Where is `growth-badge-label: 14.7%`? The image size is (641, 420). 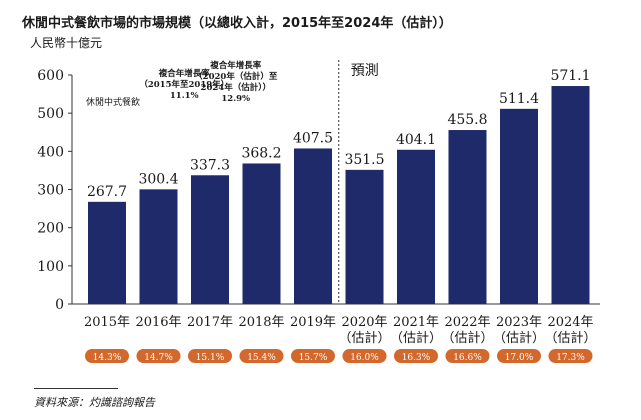 growth-badge-label: 14.7% is located at coordinates (158, 358).